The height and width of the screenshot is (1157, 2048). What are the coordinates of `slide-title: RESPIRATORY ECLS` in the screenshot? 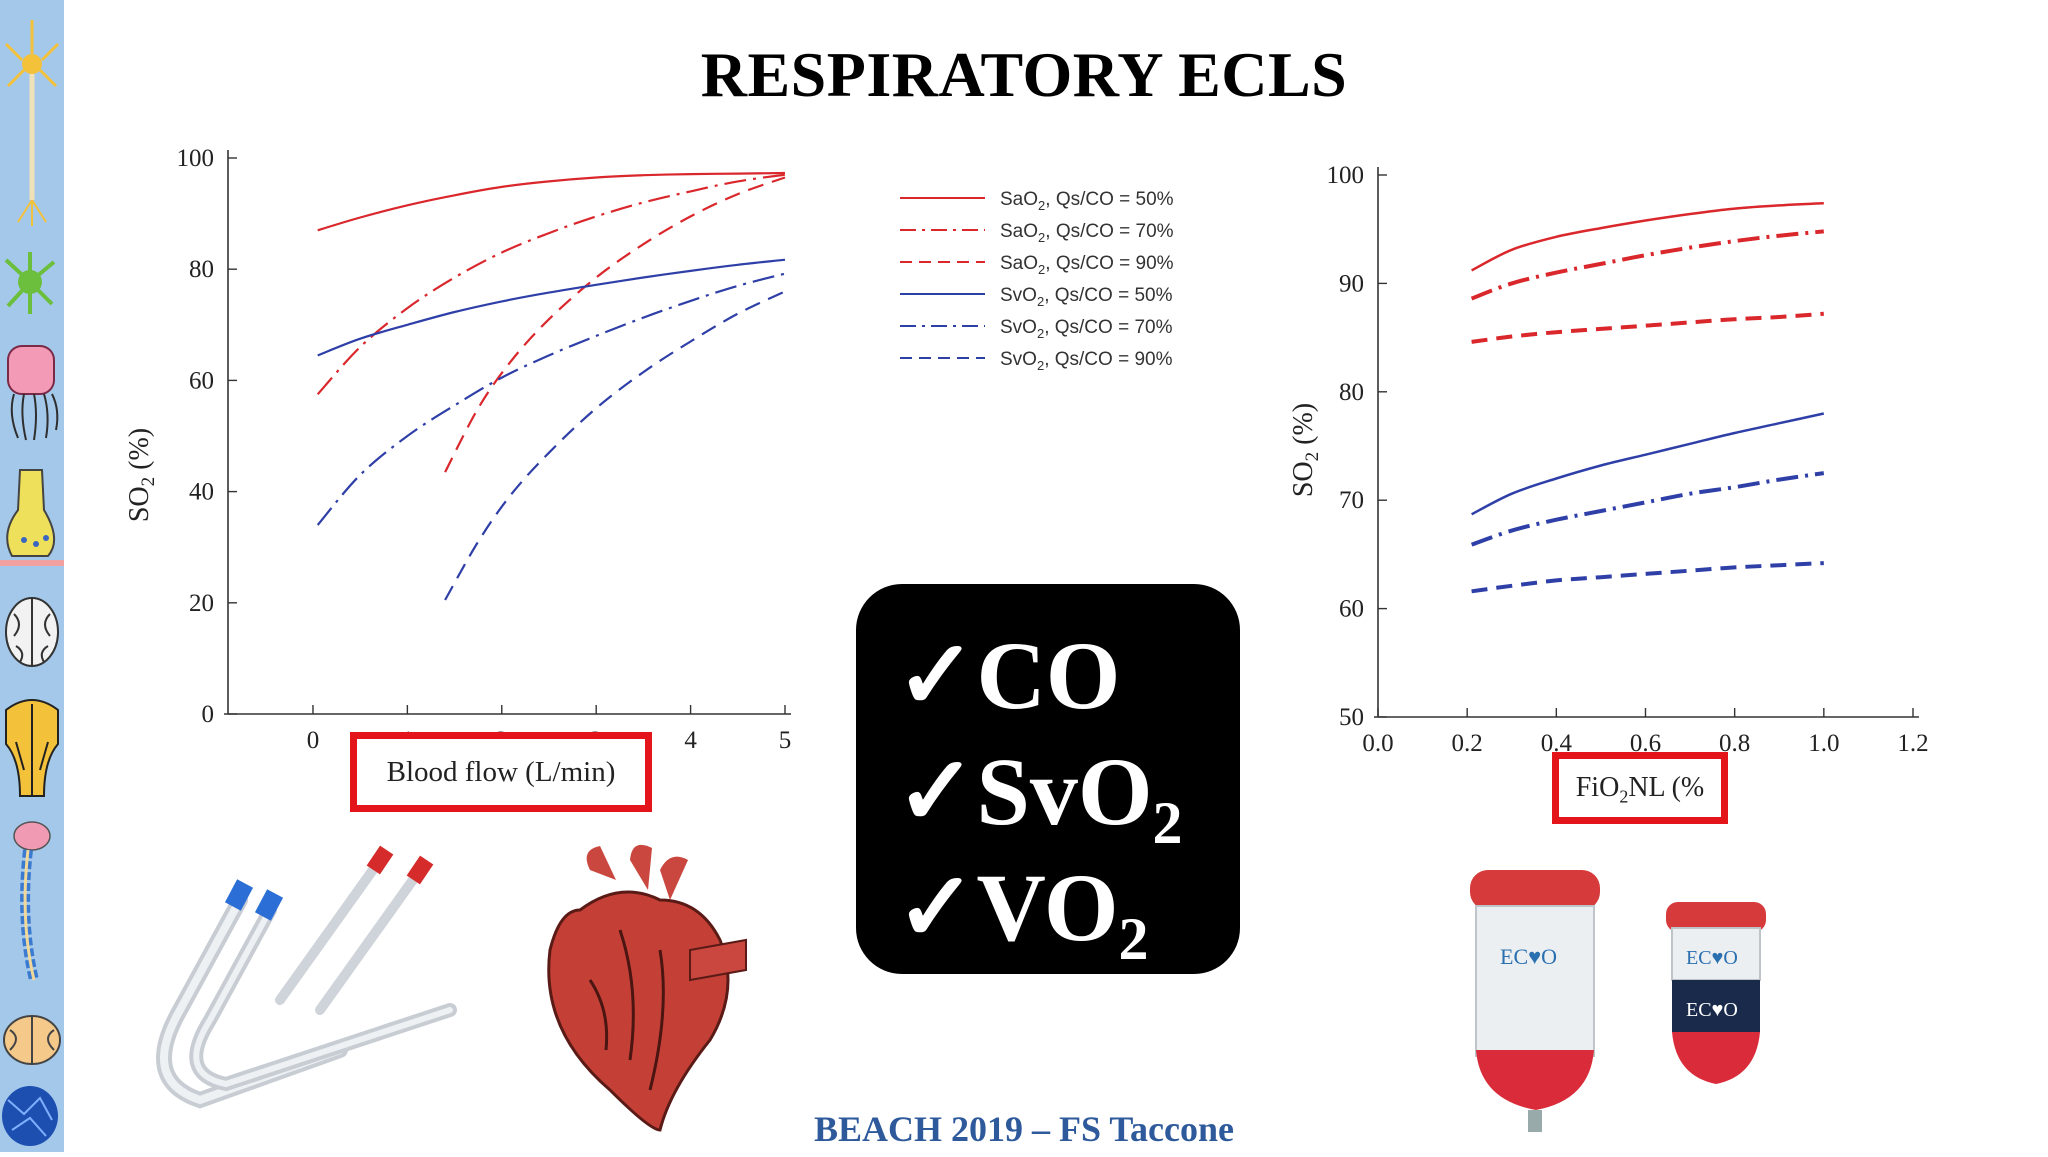 It's located at (1024, 74).